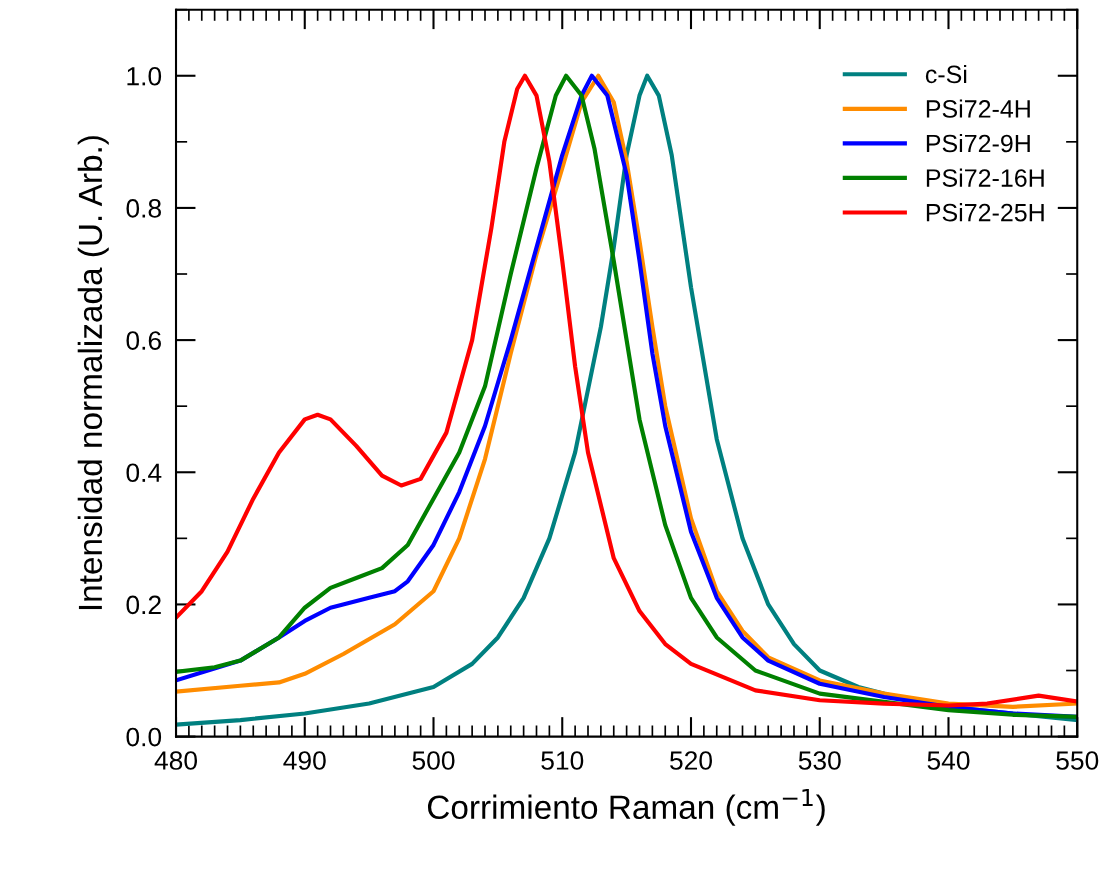 The image size is (1114, 879). I want to click on y-tick-label: 0.4, so click(144, 473).